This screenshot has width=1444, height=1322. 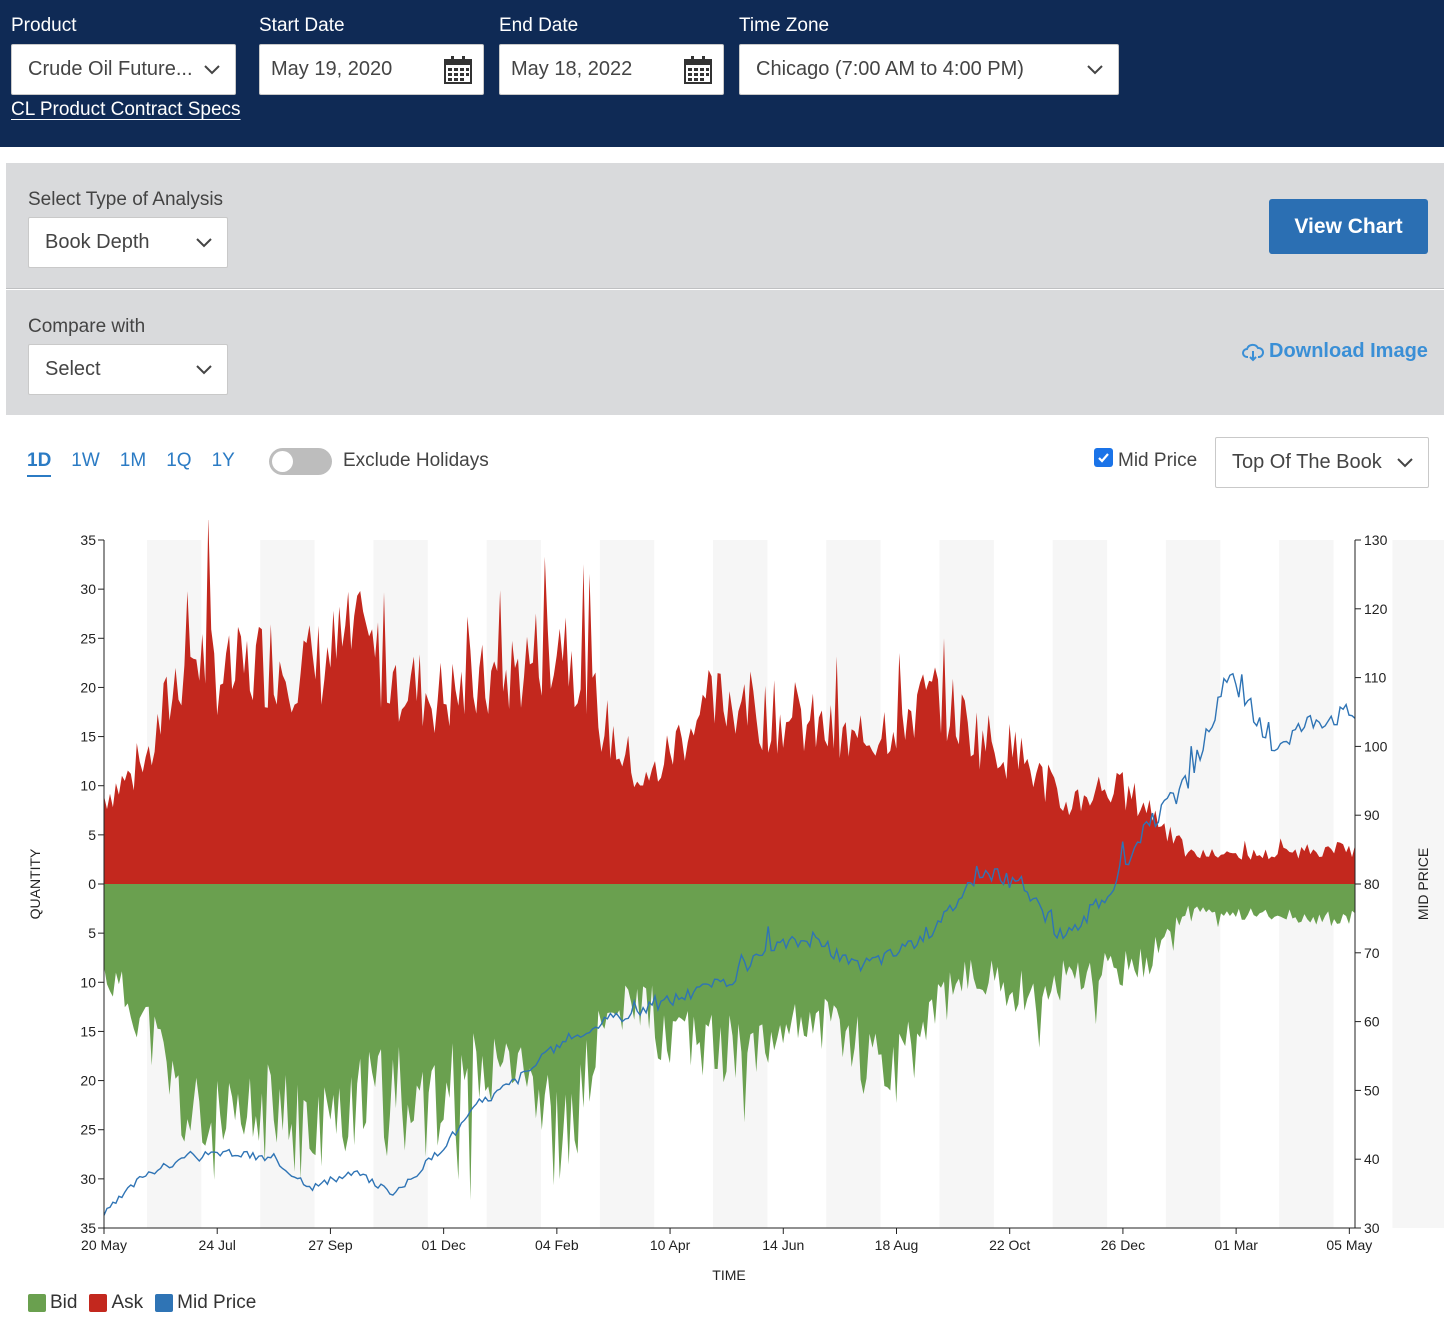 I want to click on y-left-axis-title: QUANTITY, so click(x=35, y=883).